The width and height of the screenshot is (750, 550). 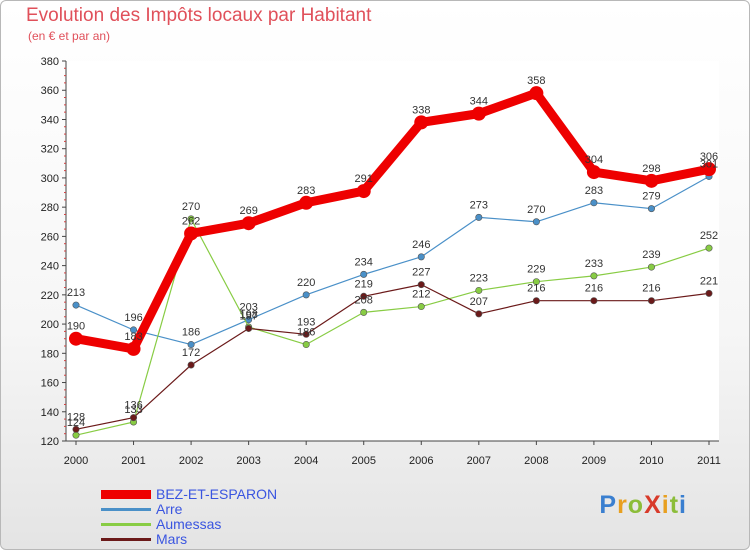 I want to click on y-tick-label: 320, so click(x=50, y=150).